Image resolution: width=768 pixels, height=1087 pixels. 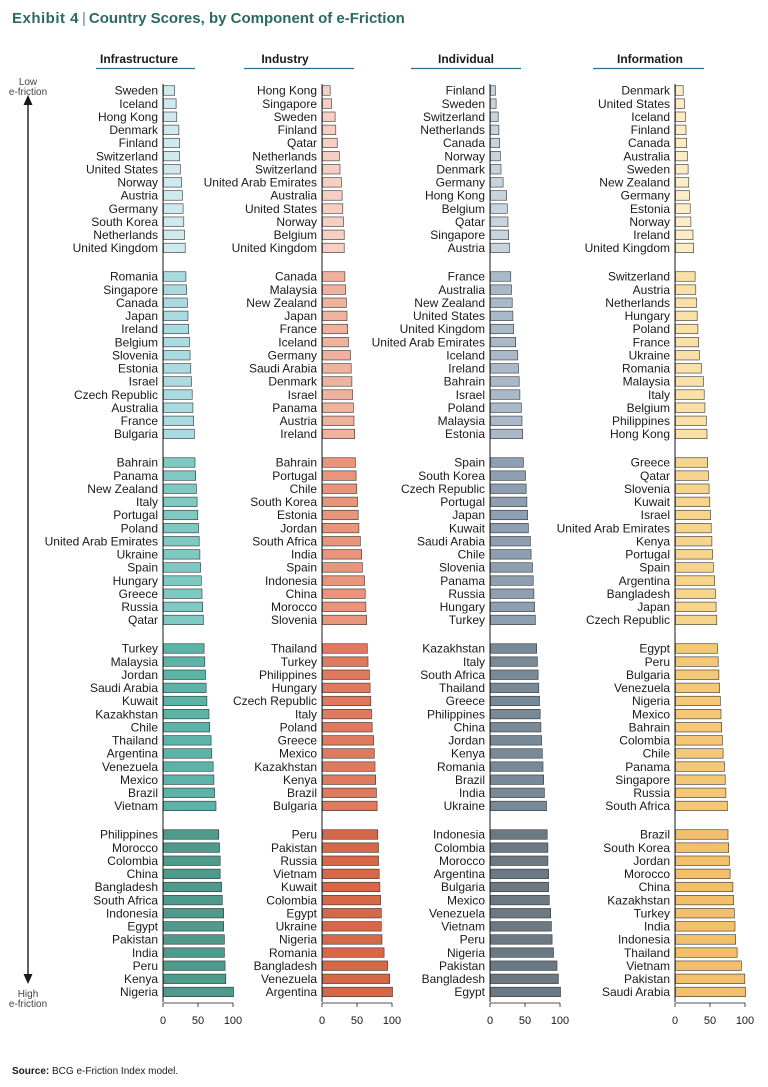 What do you see at coordinates (337, 381) in the screenshot?
I see `bar-industry-denmark` at bounding box center [337, 381].